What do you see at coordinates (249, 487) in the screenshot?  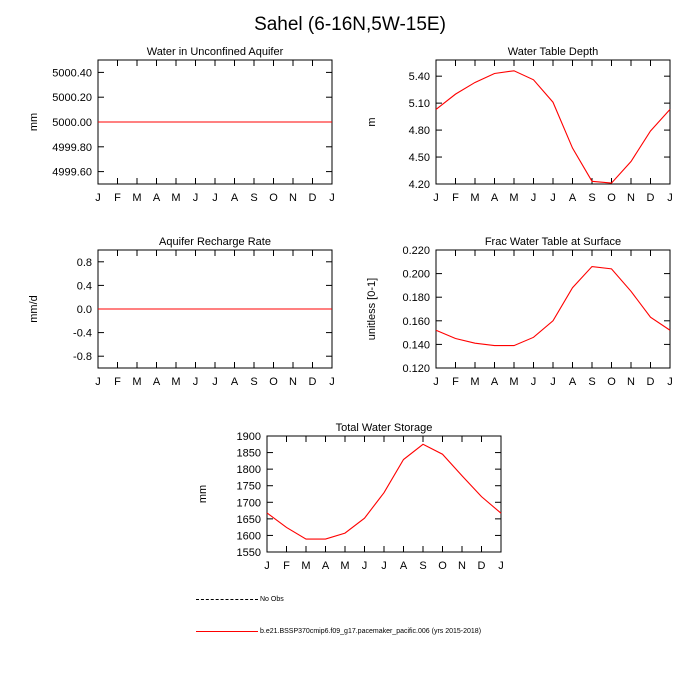 I see `y-tick-label: 1750` at bounding box center [249, 487].